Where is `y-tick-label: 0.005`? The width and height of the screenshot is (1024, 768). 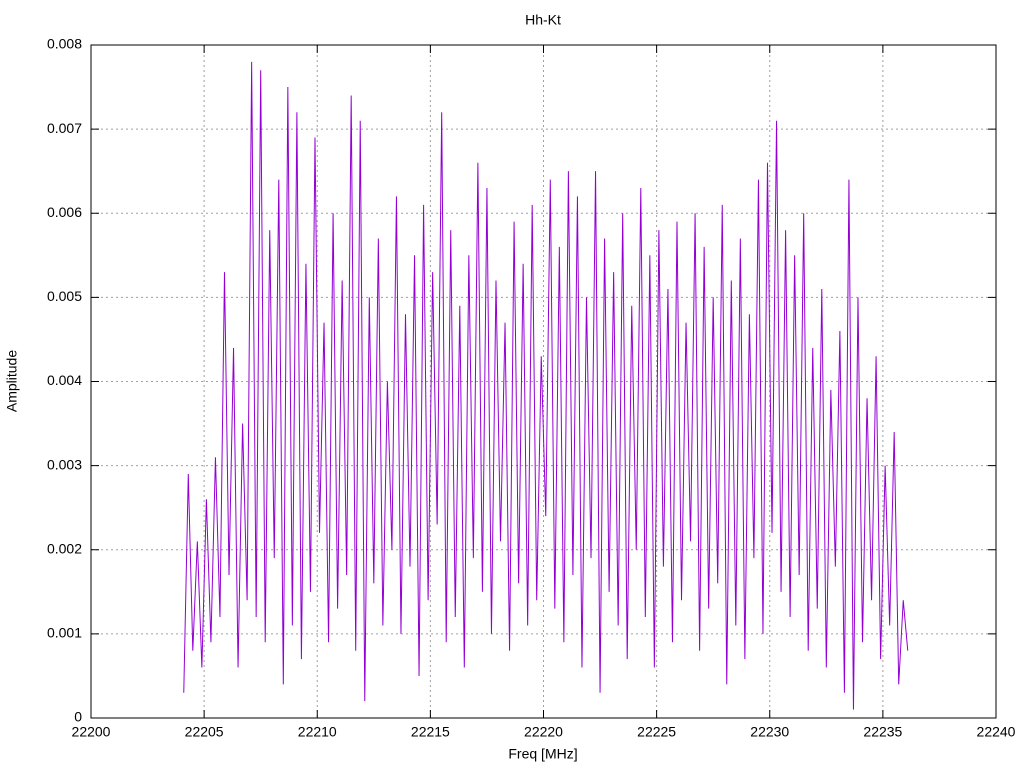
y-tick-label: 0.005 is located at coordinates (64, 296).